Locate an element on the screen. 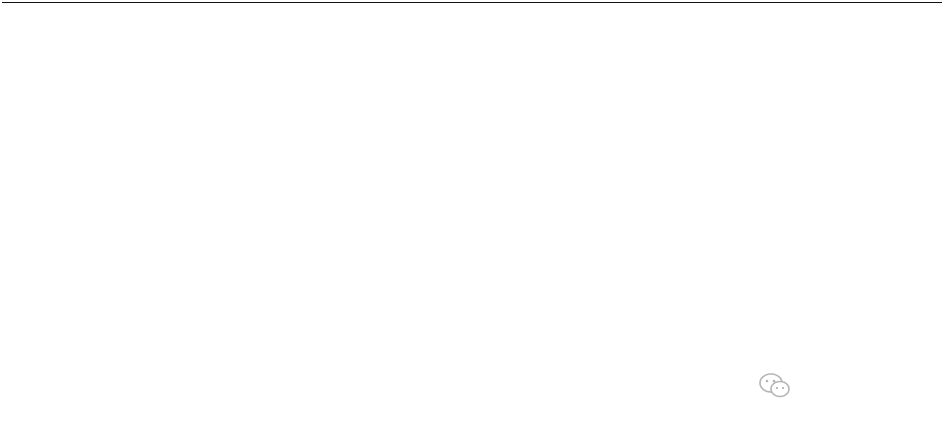  watermark is located at coordinates (777, 386).